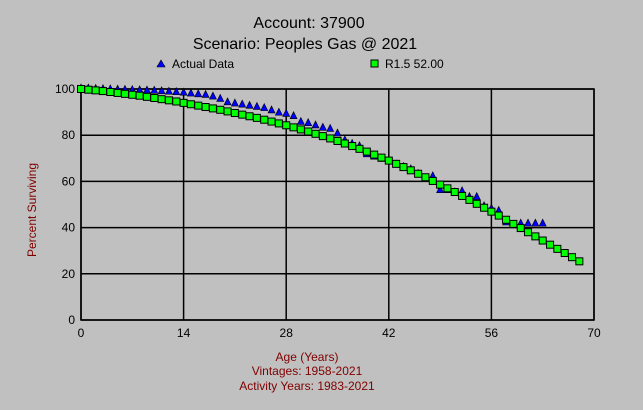  I want to click on y-ticks: 0 20 40 60 80 100, so click(65, 204).